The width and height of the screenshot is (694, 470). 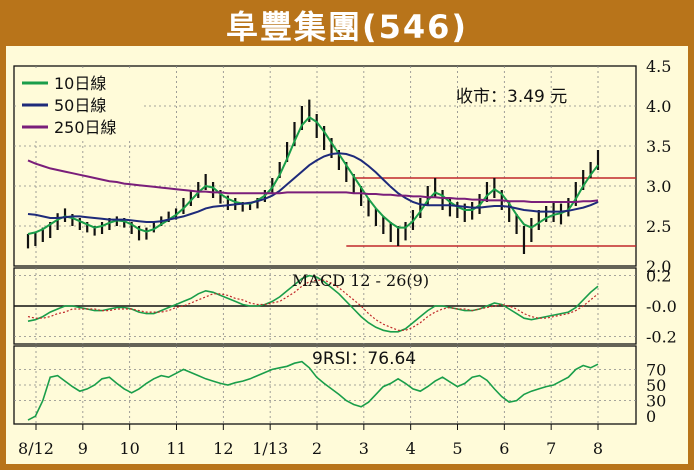 I want to click on rsi-tick-label: 30, so click(x=656, y=401).